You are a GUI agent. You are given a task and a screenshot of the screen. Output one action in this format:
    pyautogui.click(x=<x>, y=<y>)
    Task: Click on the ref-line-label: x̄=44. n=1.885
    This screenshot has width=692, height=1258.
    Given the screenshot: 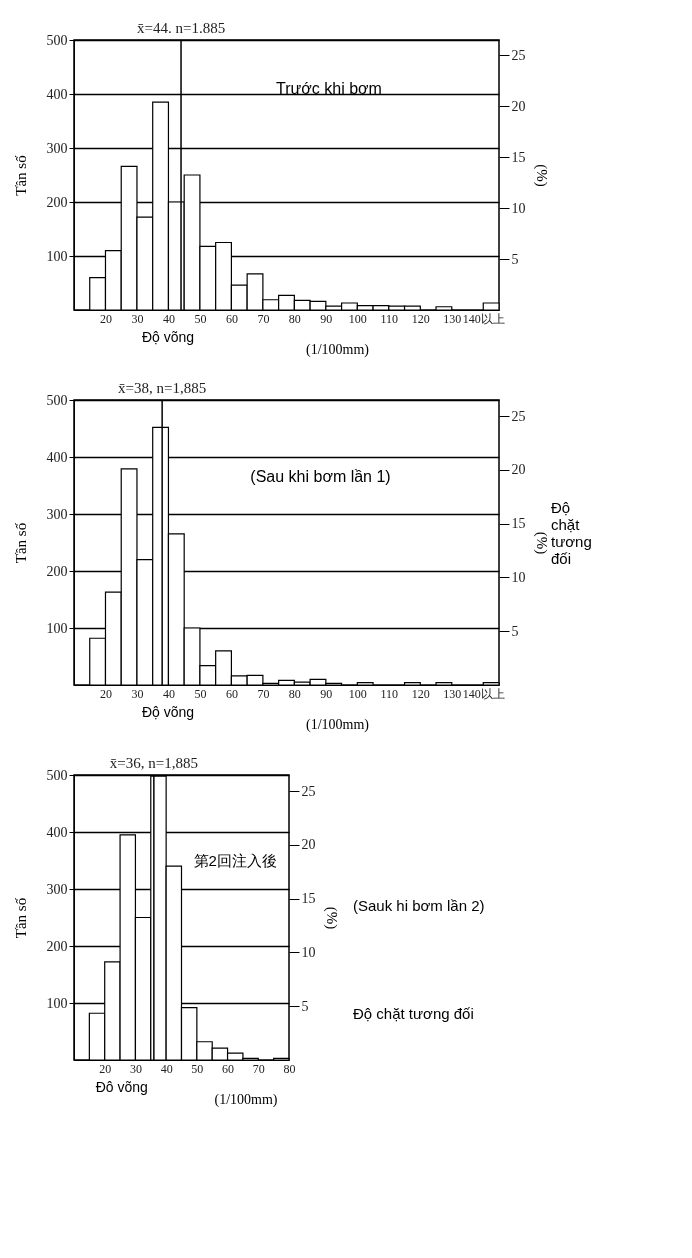 What is the action you would take?
    pyautogui.click(x=181, y=28)
    